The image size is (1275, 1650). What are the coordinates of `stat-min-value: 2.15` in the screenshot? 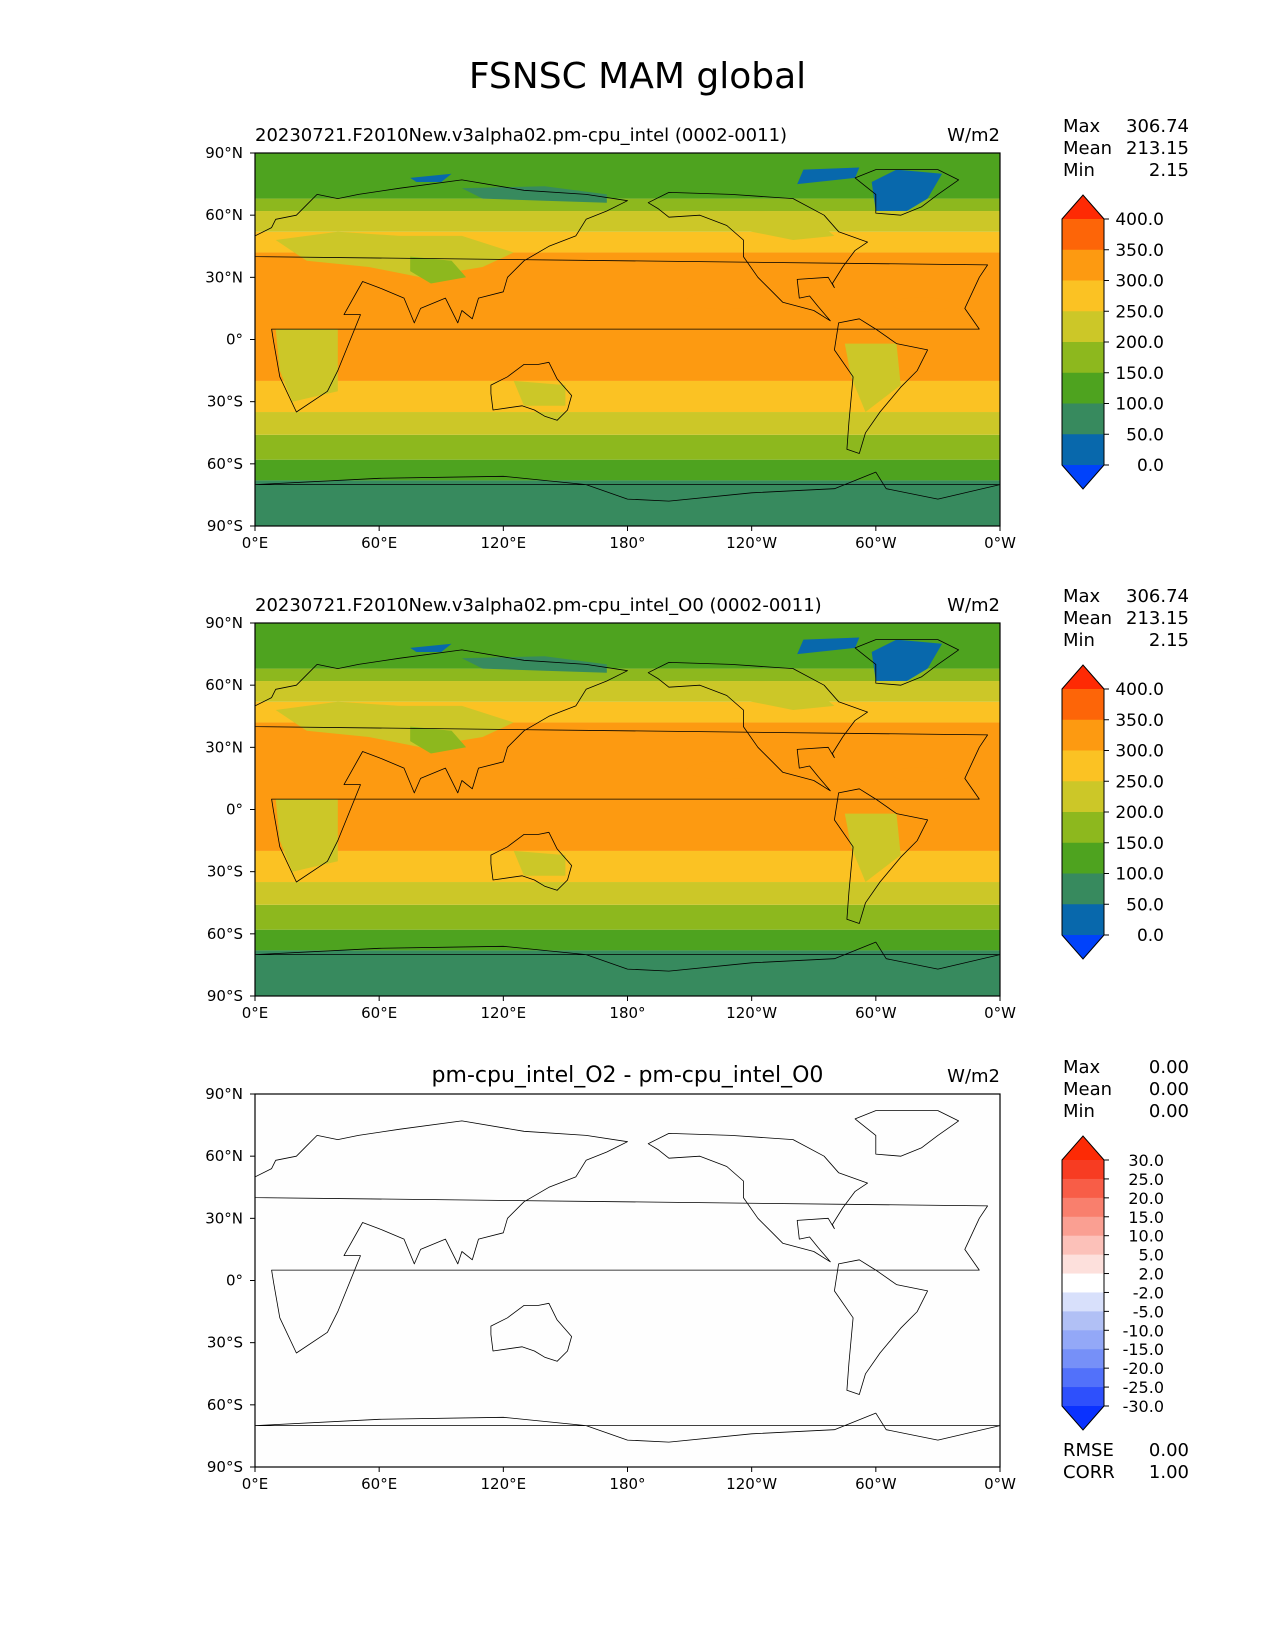 It's located at (1169, 170).